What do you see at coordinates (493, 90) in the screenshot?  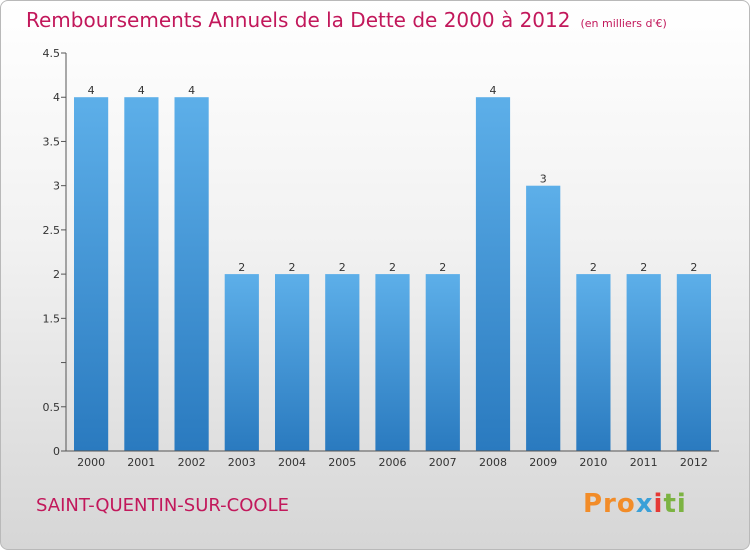 I see `value-label-2008: 4` at bounding box center [493, 90].